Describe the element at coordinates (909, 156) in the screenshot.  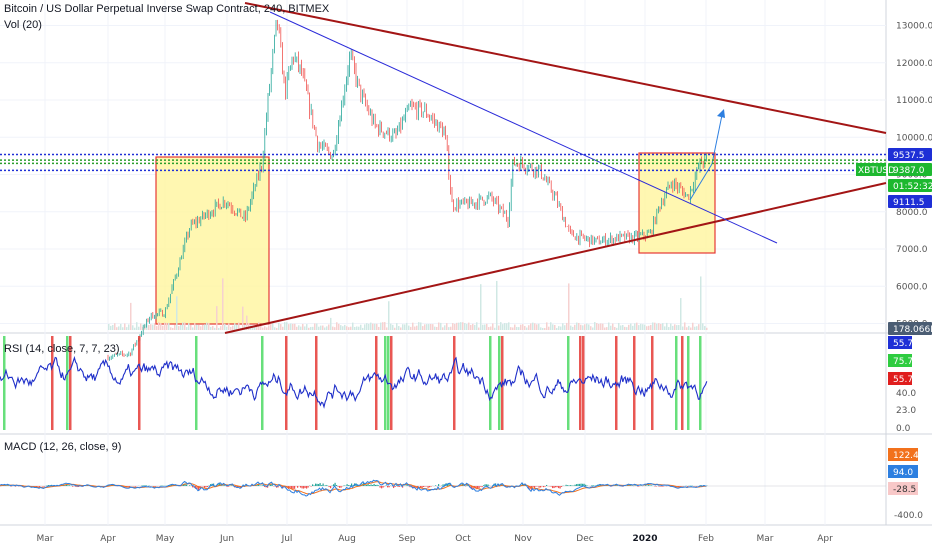
I see `price-tag-label: 9537.5` at that location.